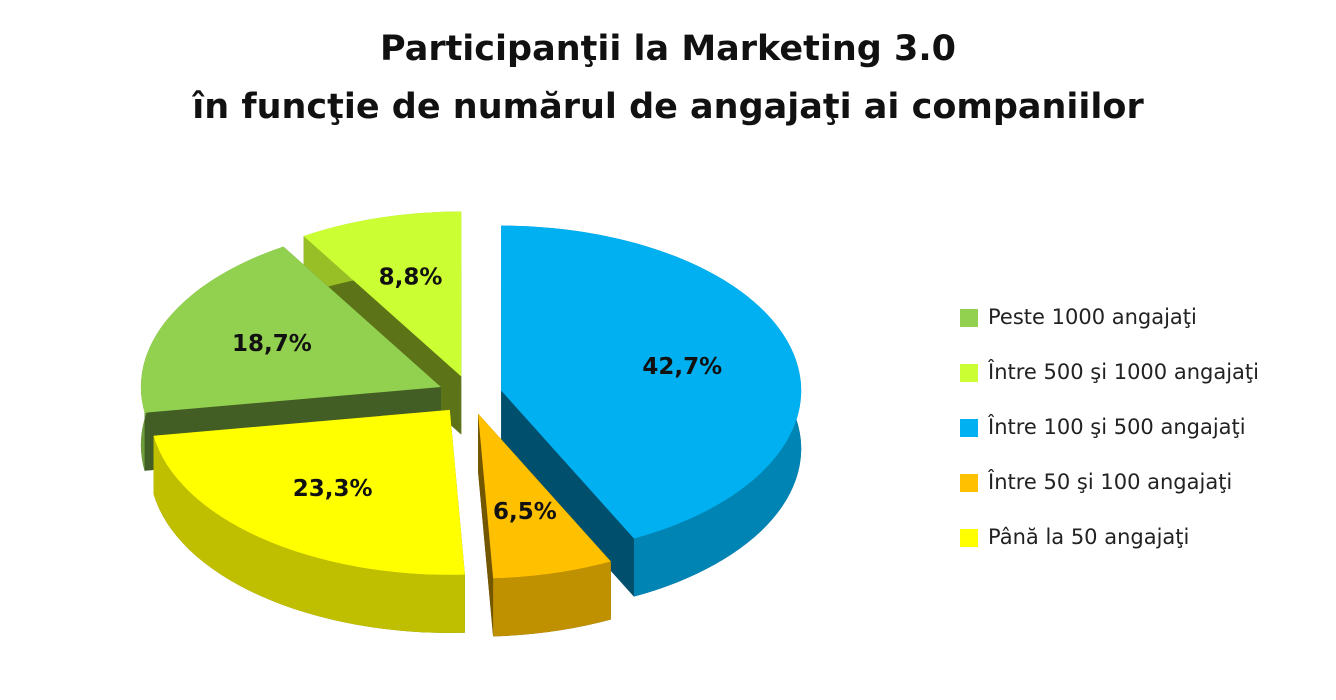  I want to click on legend-label: Peste 1000 angajaţi, so click(1092, 317).